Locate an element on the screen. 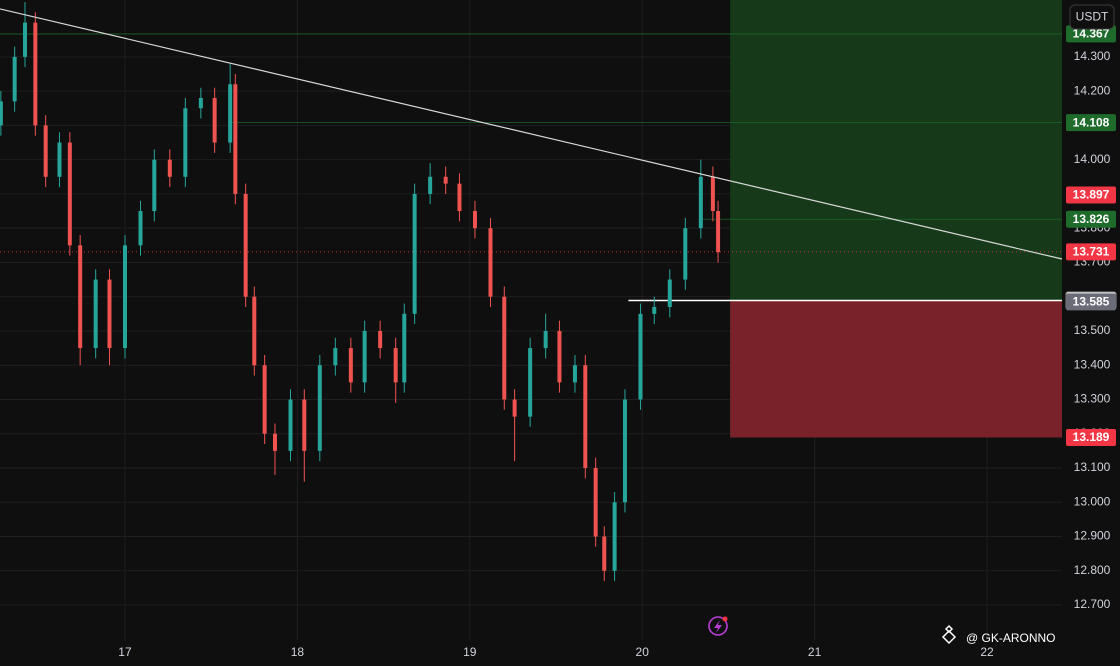 This screenshot has width=1120, height=666. alert-icon-bolt is located at coordinates (718, 626).